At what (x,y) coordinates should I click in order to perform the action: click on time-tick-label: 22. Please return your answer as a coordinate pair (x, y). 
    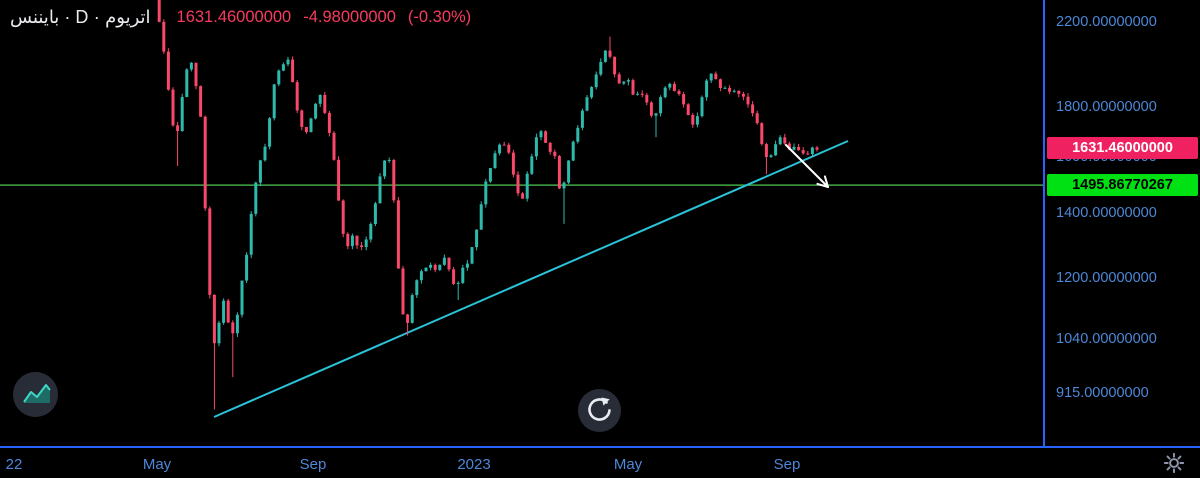
    Looking at the image, I should click on (14, 464).